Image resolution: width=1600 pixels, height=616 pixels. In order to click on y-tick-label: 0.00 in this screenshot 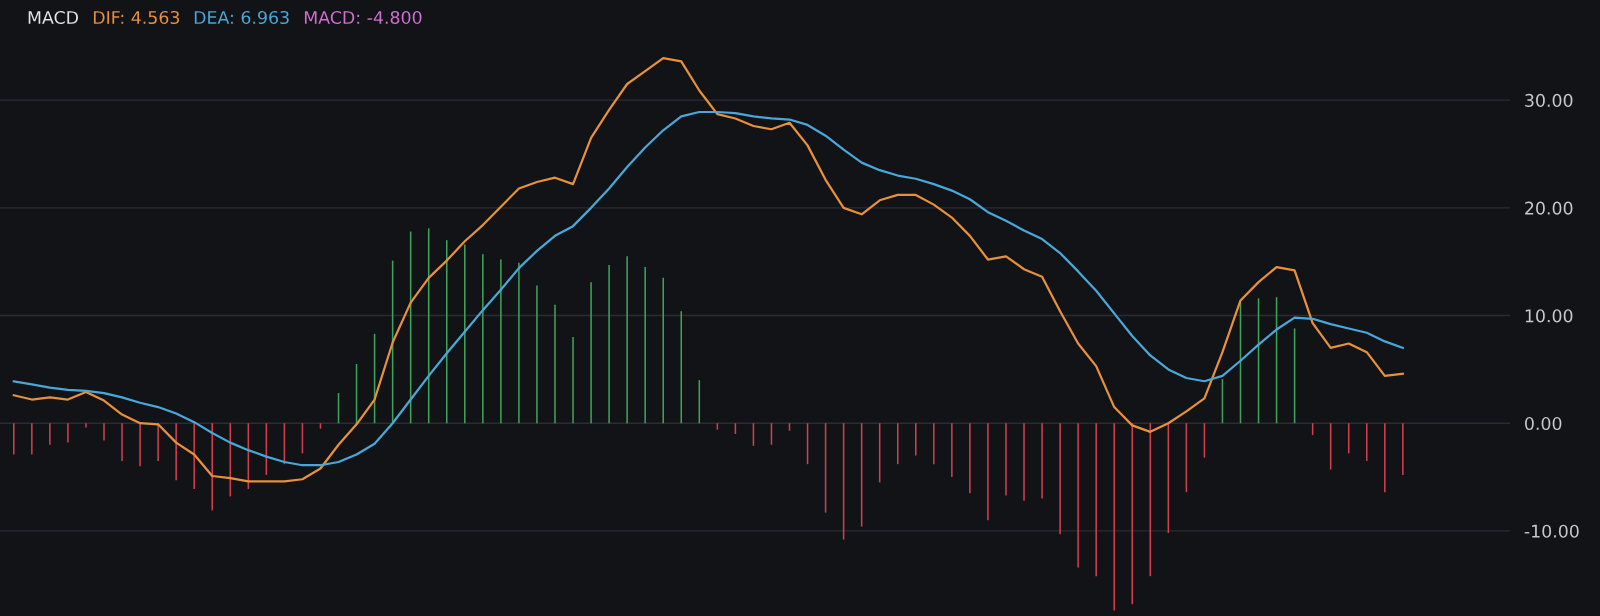, I will do `click(1543, 423)`.